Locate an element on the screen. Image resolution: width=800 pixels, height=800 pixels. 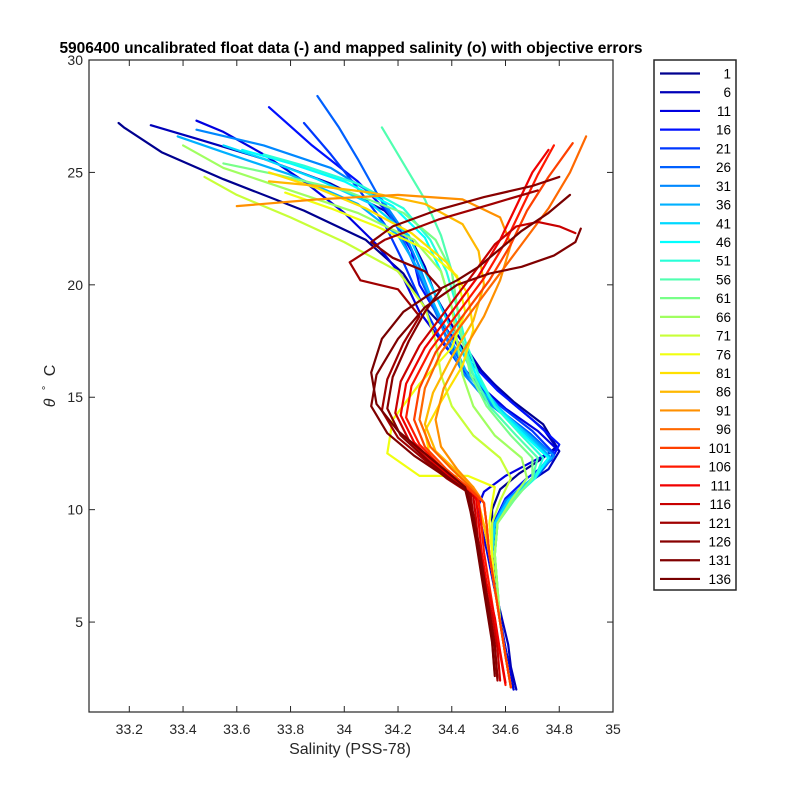
legend-label: 56 is located at coordinates (723, 279).